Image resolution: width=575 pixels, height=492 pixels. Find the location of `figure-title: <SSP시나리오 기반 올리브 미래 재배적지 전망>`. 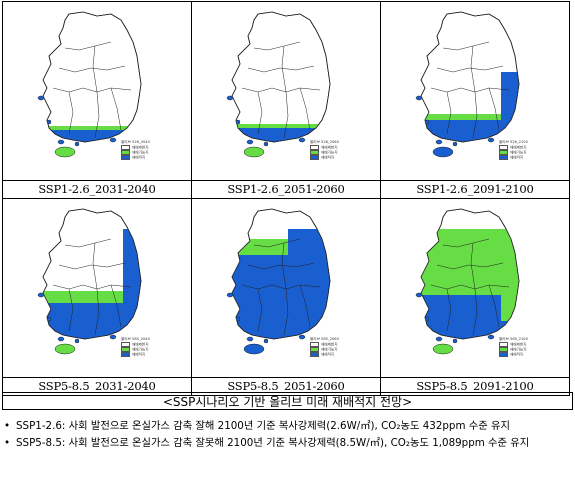

figure-title: <SSP시나리오 기반 올리브 미래 재배적지 전망> is located at coordinates (287, 401).